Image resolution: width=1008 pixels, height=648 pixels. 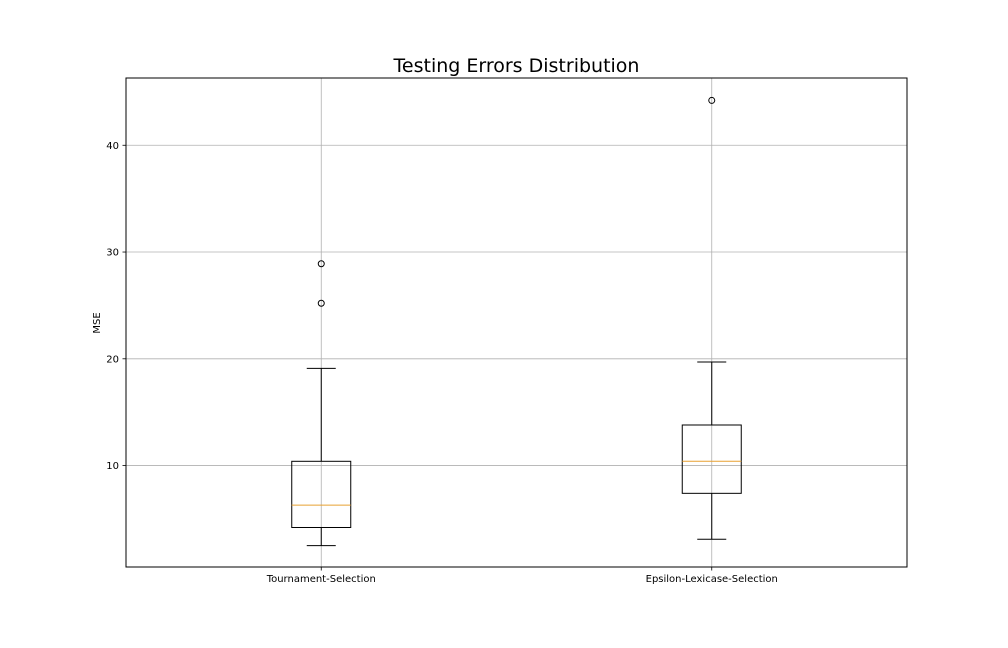 What do you see at coordinates (516, 66) in the screenshot?
I see `chart-title: Testing Errors Distribution` at bounding box center [516, 66].